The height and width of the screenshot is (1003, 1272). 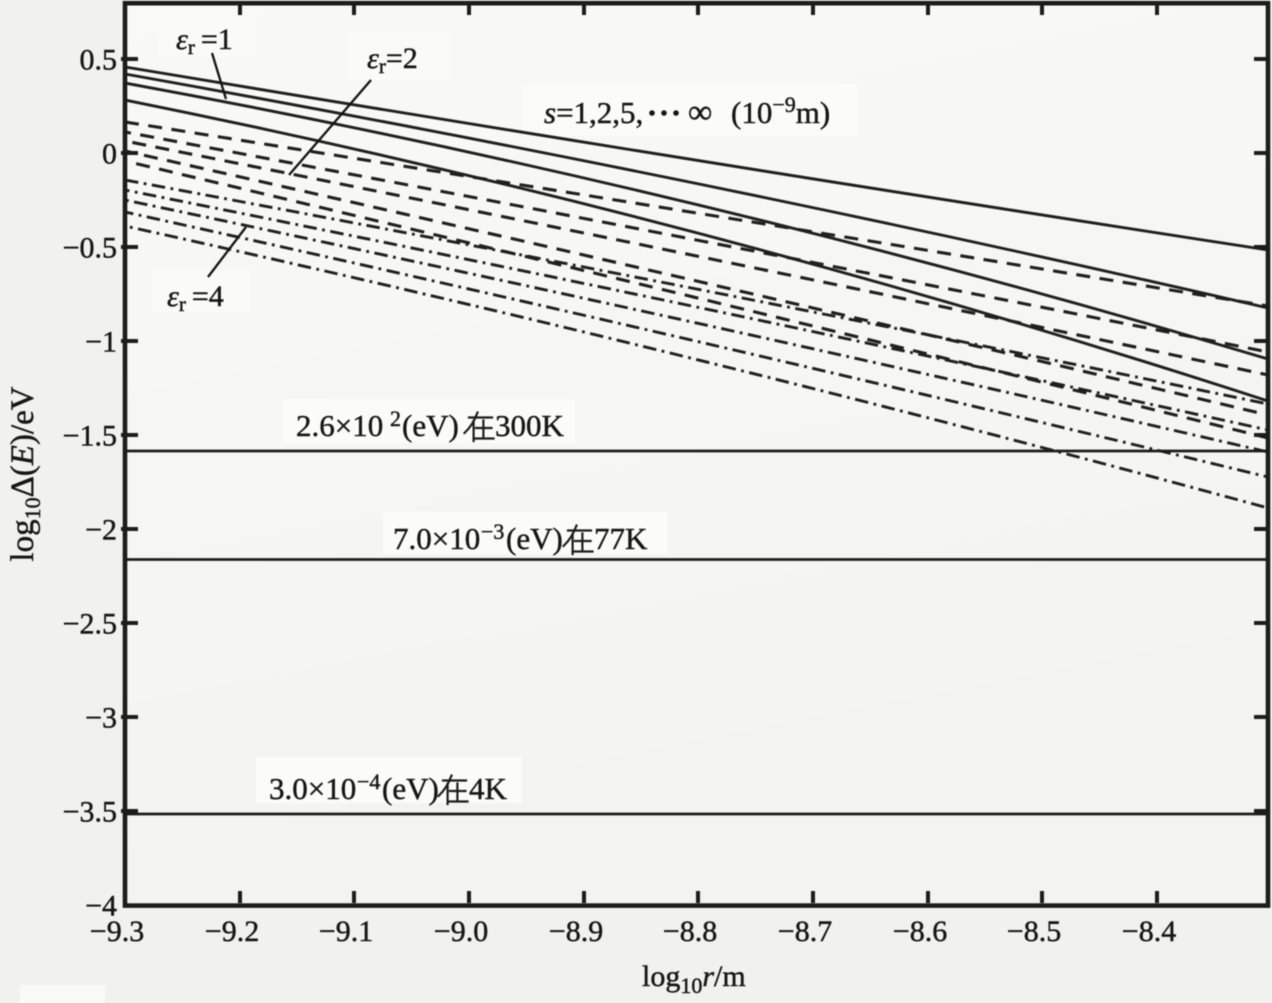 I want to click on svg-text: −8.8, so click(x=690, y=931).